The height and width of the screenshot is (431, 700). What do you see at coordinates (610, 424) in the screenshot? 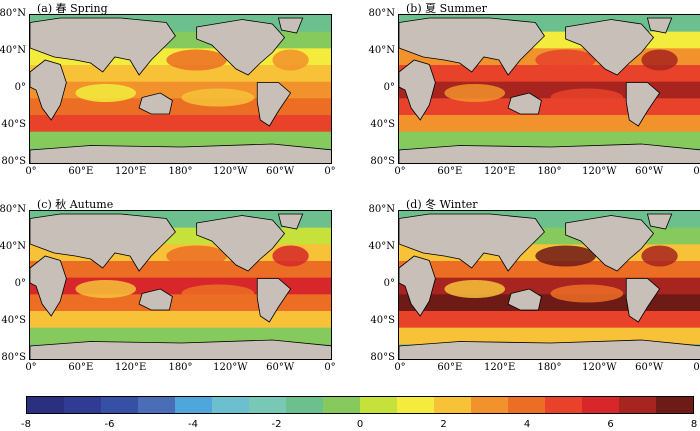
I see `colorbar-tick-label: 6` at bounding box center [610, 424].